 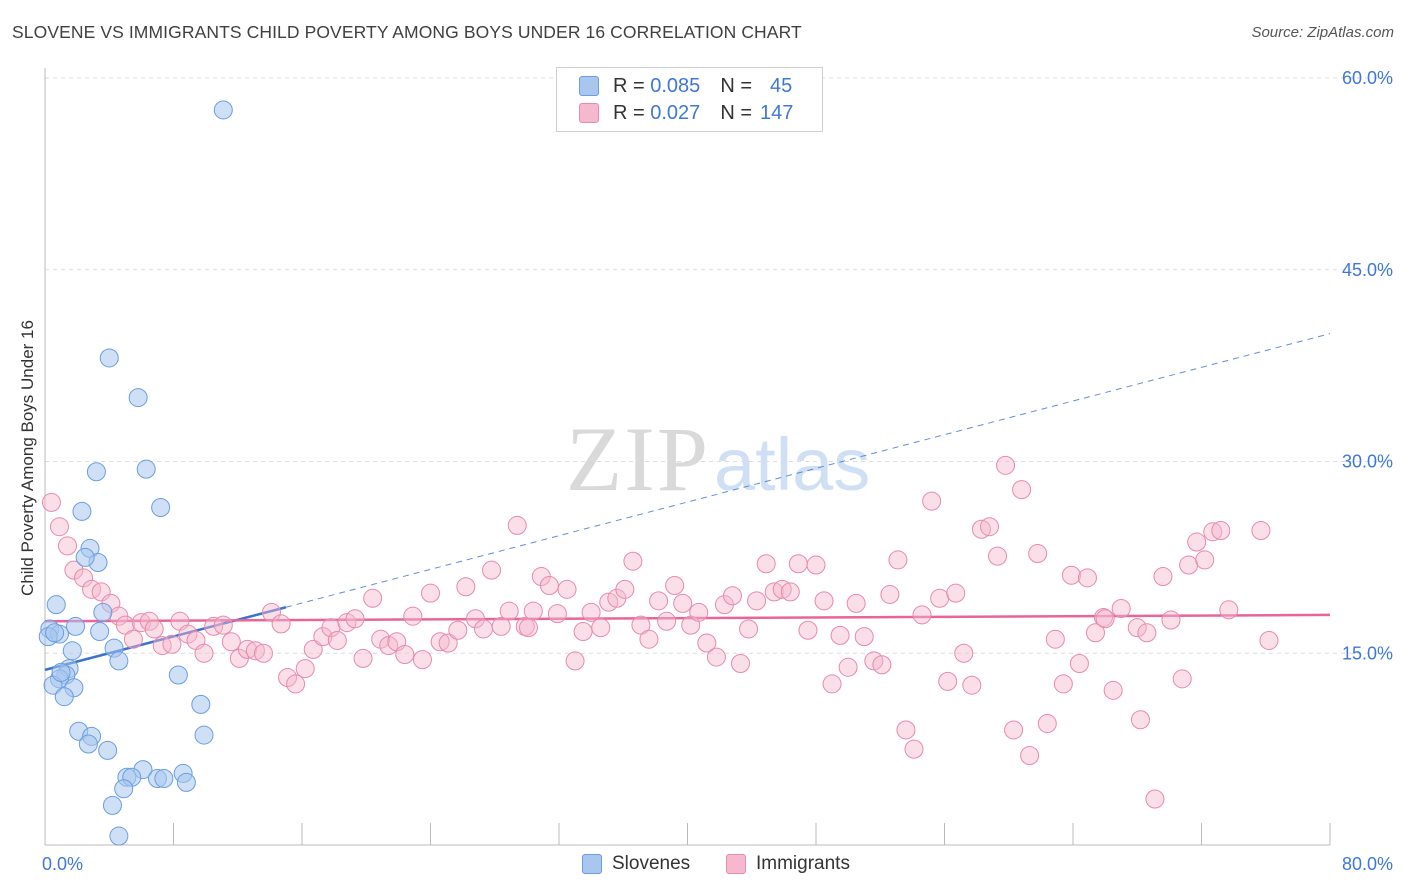 What do you see at coordinates (1367, 270) in the screenshot?
I see `y-tick-label: 45.0%` at bounding box center [1367, 270].